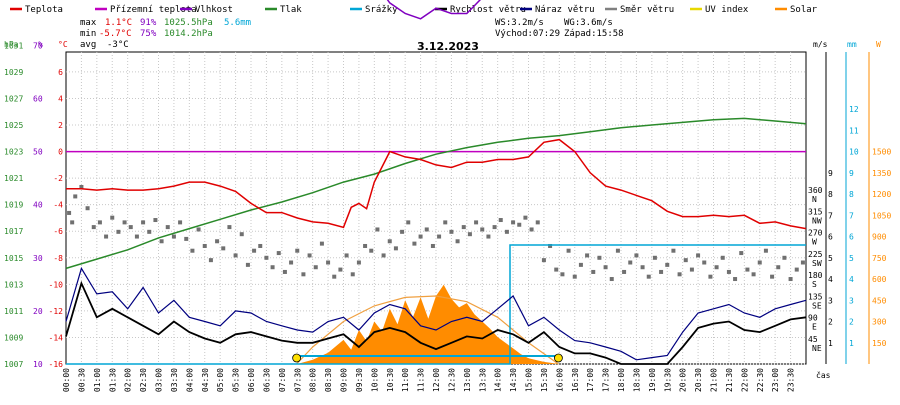 This screenshot has height=405, width=900. I want to click on mm-tick-label: 9, so click(851, 173).